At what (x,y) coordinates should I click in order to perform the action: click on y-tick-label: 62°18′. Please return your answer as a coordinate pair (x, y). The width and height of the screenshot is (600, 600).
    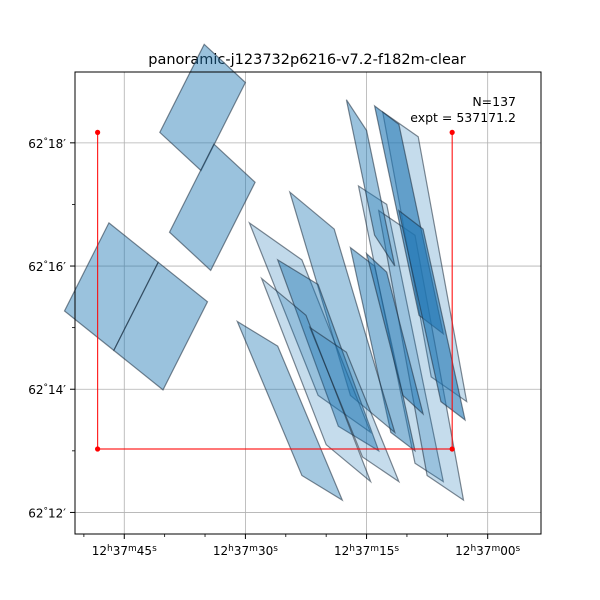
    Looking at the image, I should click on (47, 144).